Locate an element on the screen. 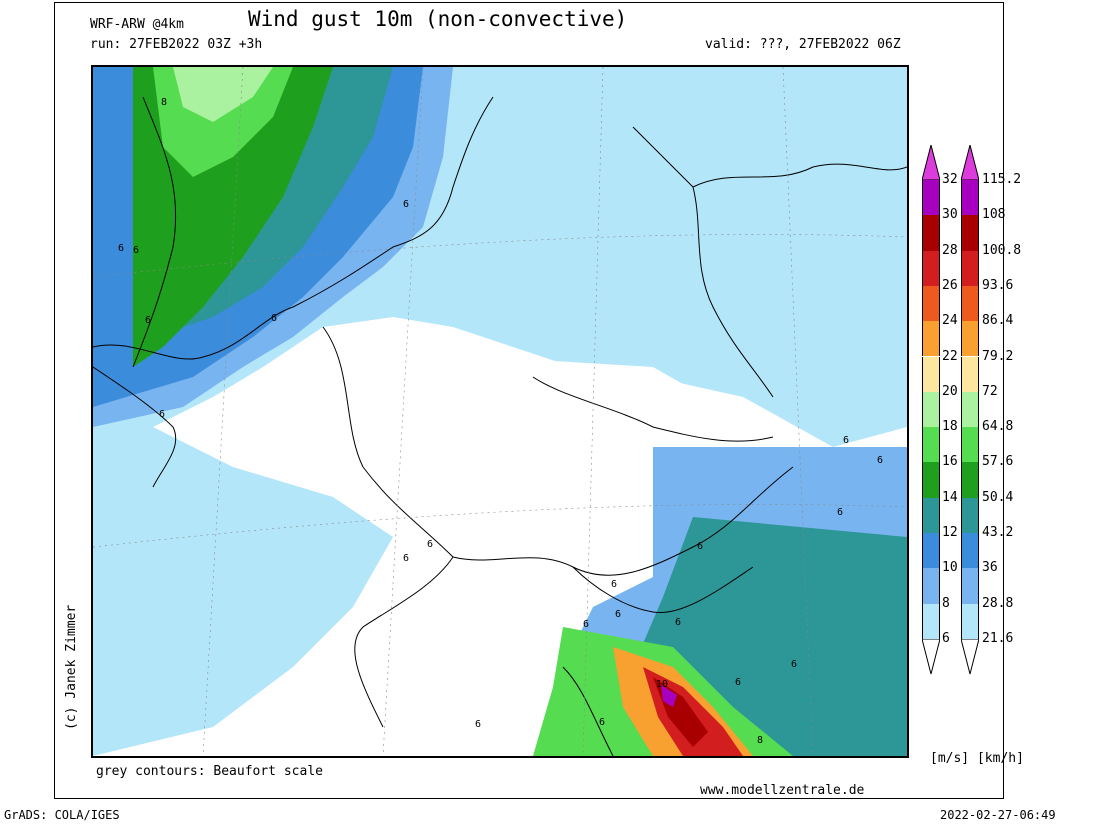 This screenshot has height=825, width=1100. gust-zone-purple is located at coordinates (669, 696).